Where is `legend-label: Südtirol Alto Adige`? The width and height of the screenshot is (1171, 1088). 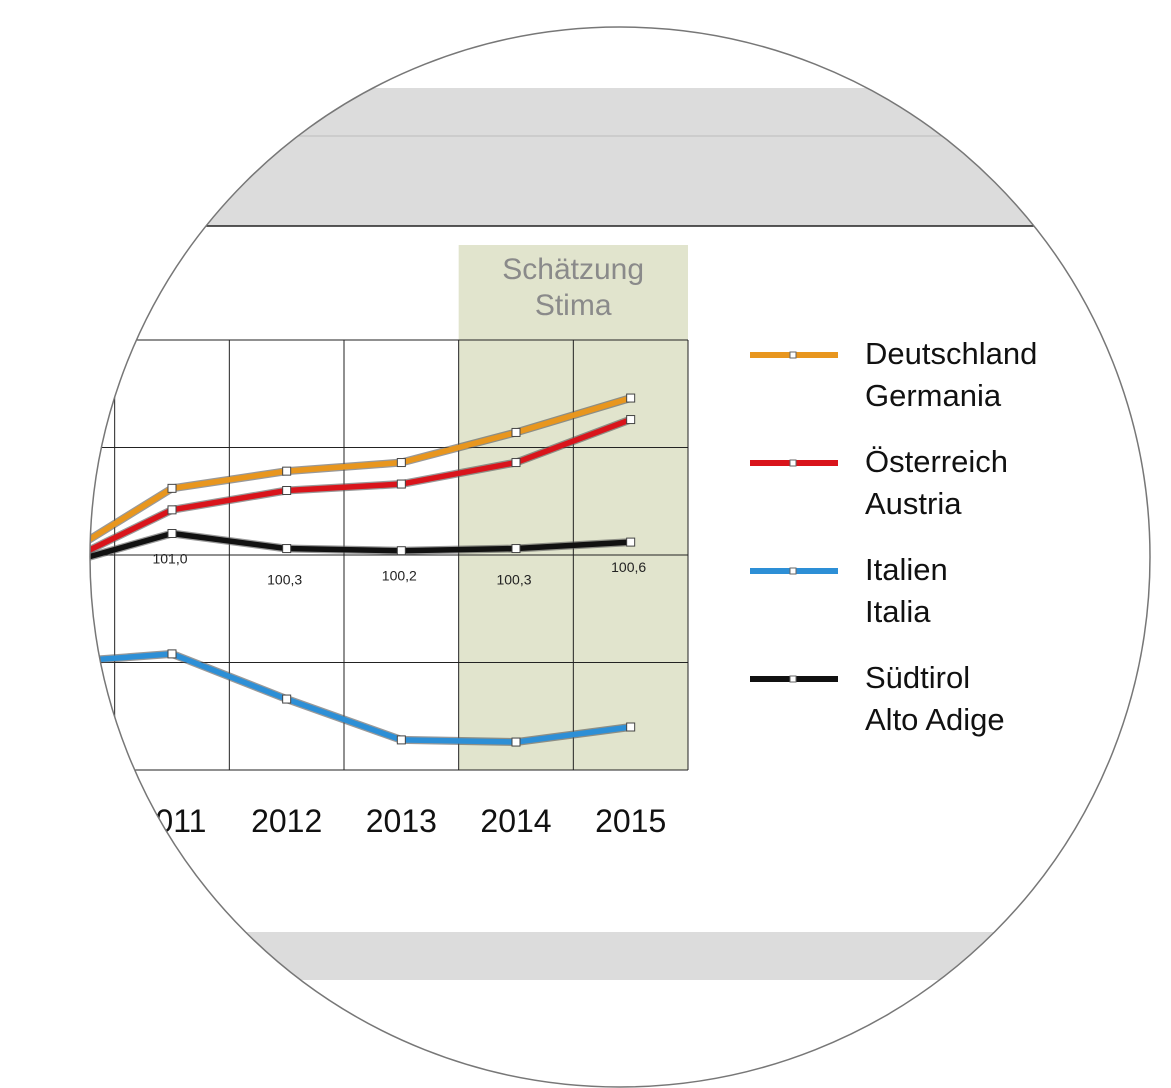 legend-label: Südtirol Alto Adige is located at coordinates (935, 698).